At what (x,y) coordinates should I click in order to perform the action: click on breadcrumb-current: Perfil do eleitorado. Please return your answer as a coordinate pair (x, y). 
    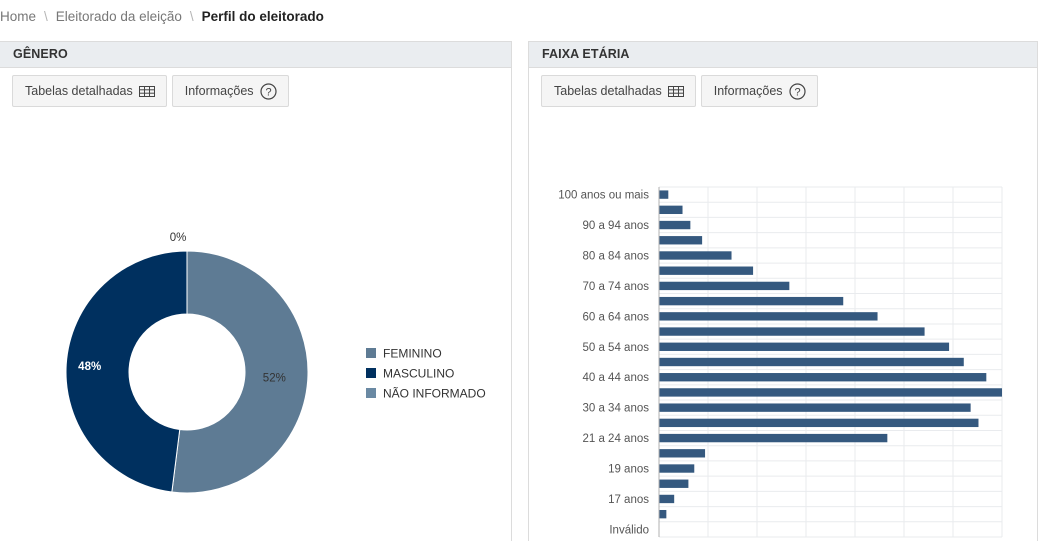
    Looking at the image, I should click on (262, 16).